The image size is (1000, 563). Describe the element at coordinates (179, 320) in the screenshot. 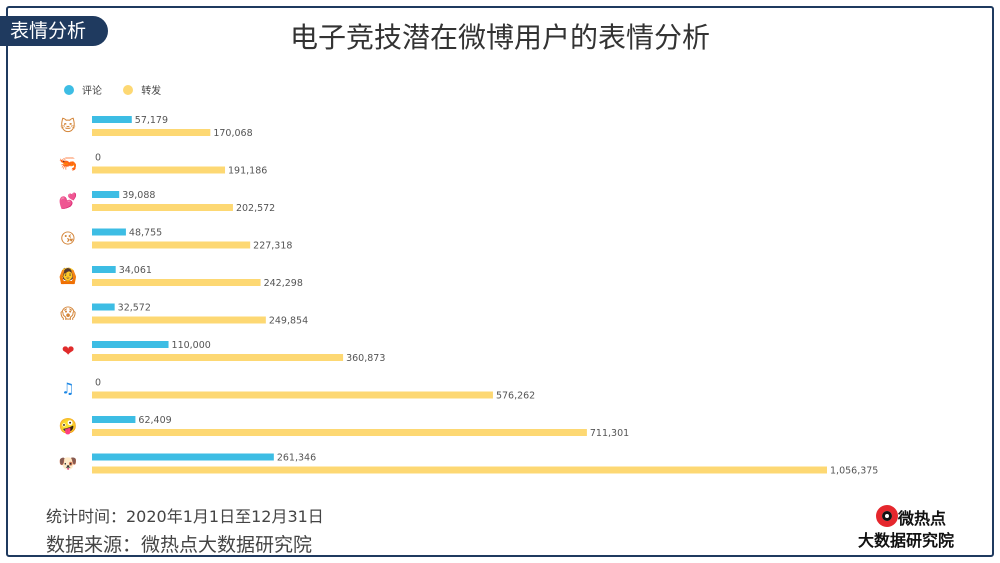

I see `bar-reposts-shocked-face` at that location.